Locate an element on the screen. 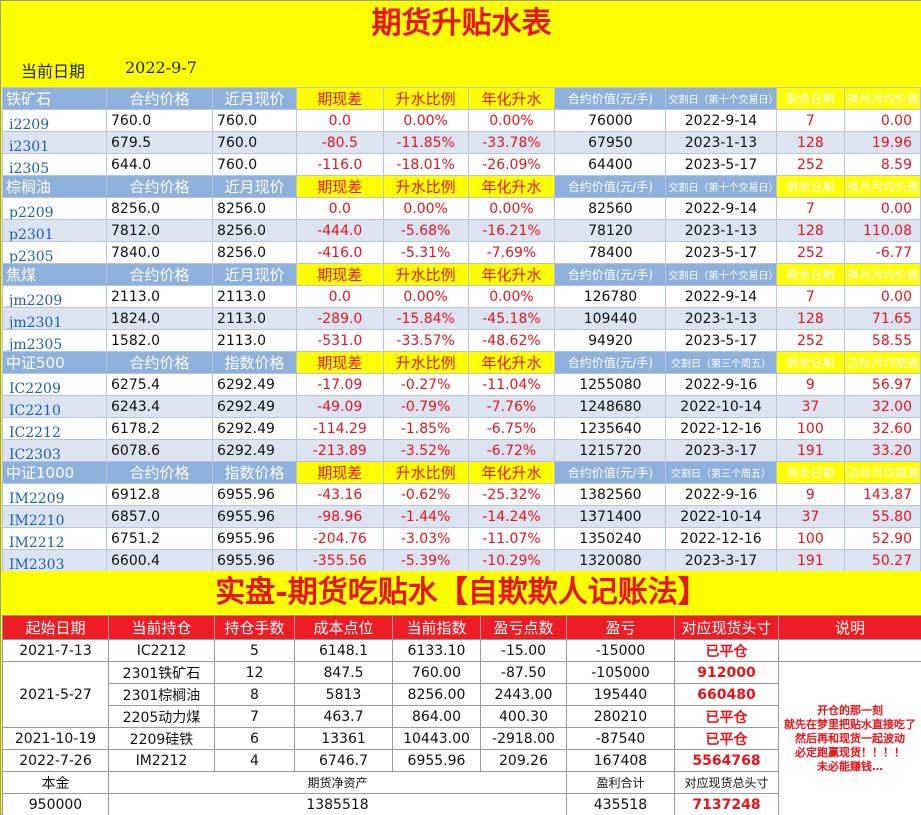 Image resolution: width=921 pixels, height=815 pixels. table-cell: -14.24% is located at coordinates (511, 516).